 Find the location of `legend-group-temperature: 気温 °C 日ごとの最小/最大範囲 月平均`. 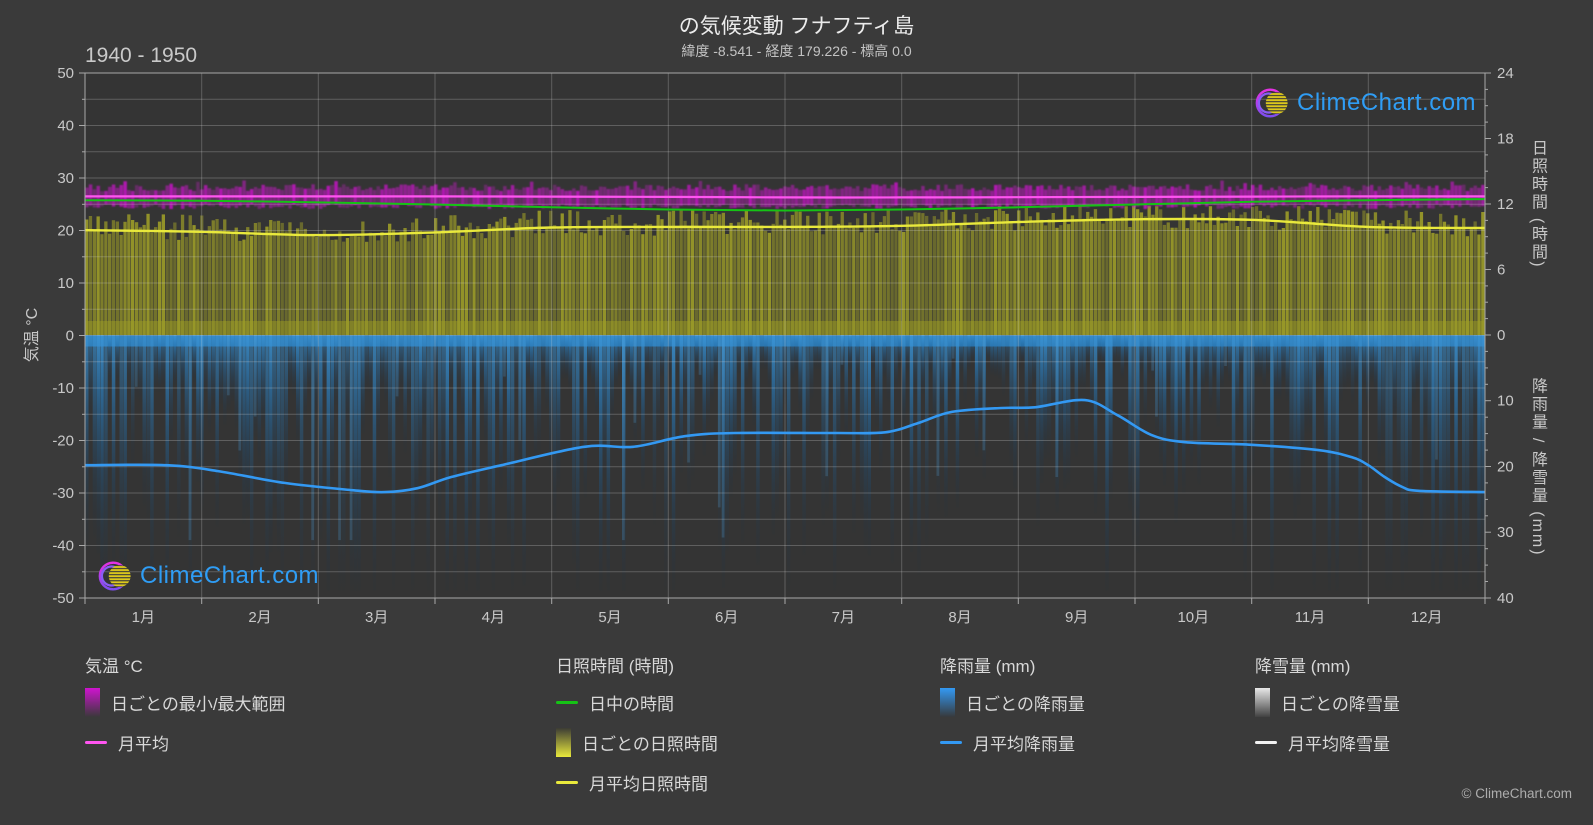

legend-group-temperature: 気温 °C 日ごとの最小/最大範囲 月平均 is located at coordinates (185, 710).